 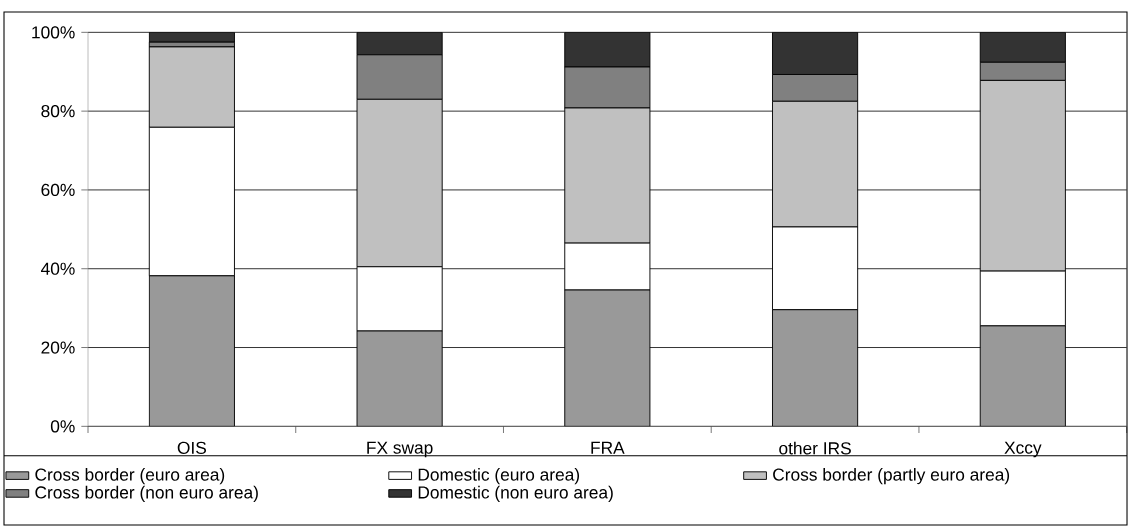 I want to click on y-tick-label: 100%, so click(x=53, y=32).